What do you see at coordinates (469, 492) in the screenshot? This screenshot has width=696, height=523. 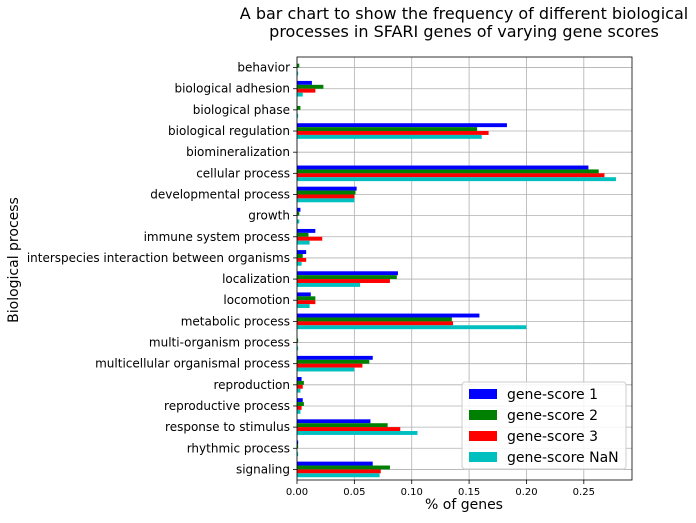 I see `x-tick-label: 0.15` at bounding box center [469, 492].